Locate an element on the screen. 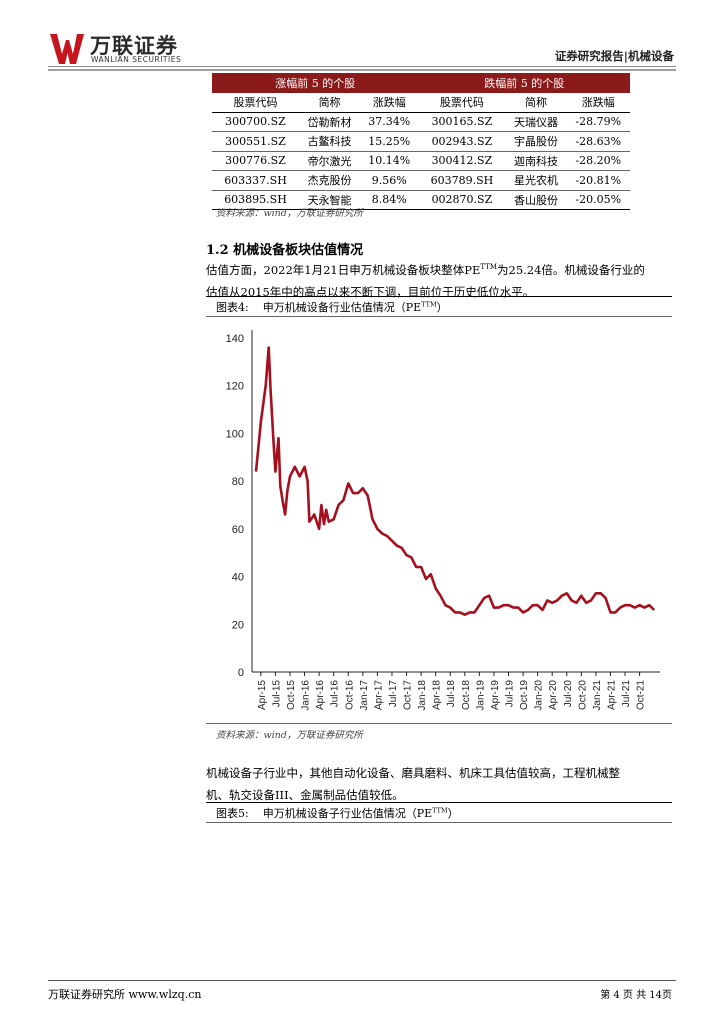  paragraph-line: 机、轨交设备III、金属制品估值较低。 is located at coordinates (305, 795).